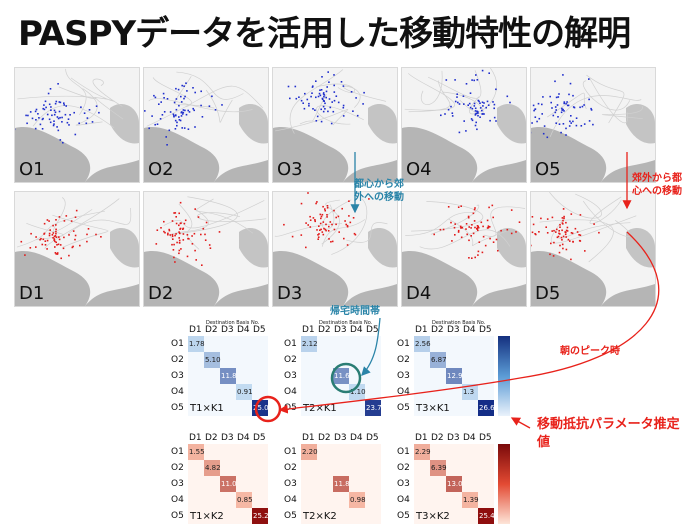 The image size is (695, 529). I want to click on heatmap-t1xk1, so click(224, 369).